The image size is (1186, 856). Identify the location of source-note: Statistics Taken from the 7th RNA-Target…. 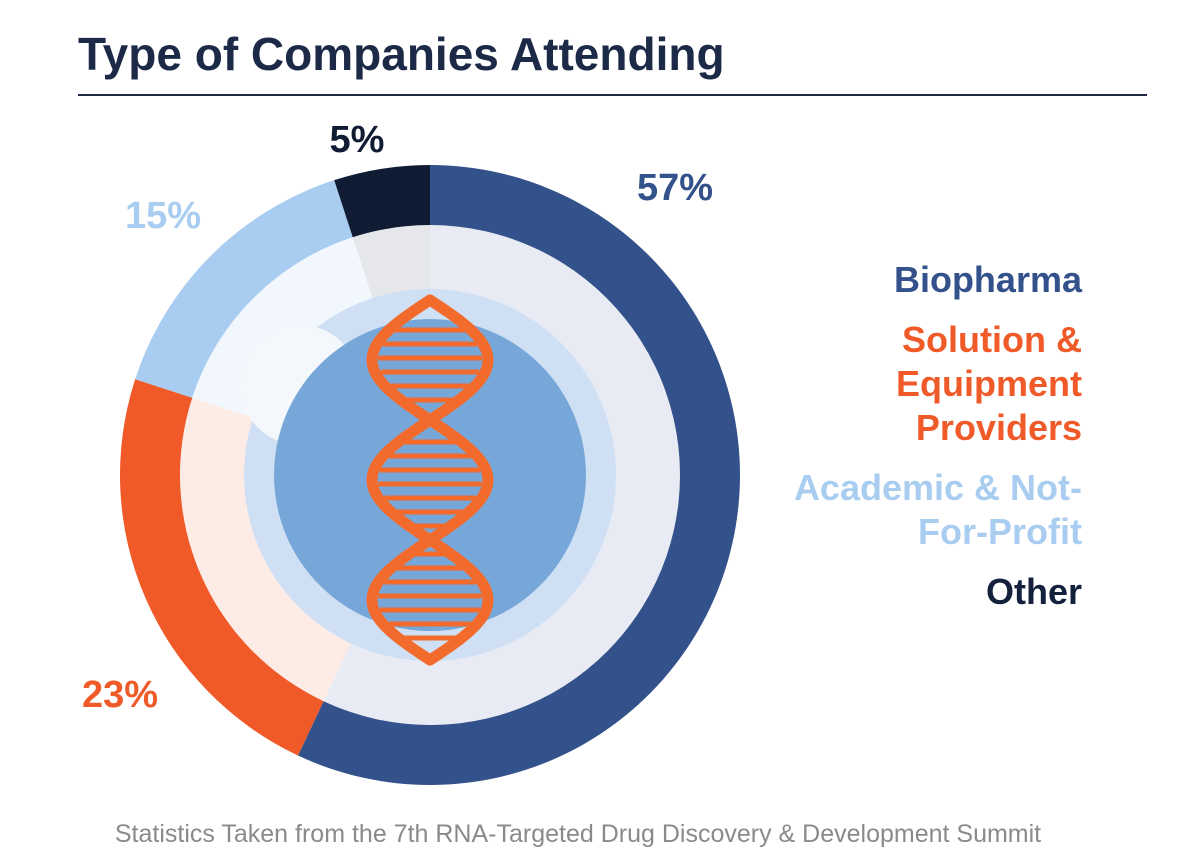
(578, 834).